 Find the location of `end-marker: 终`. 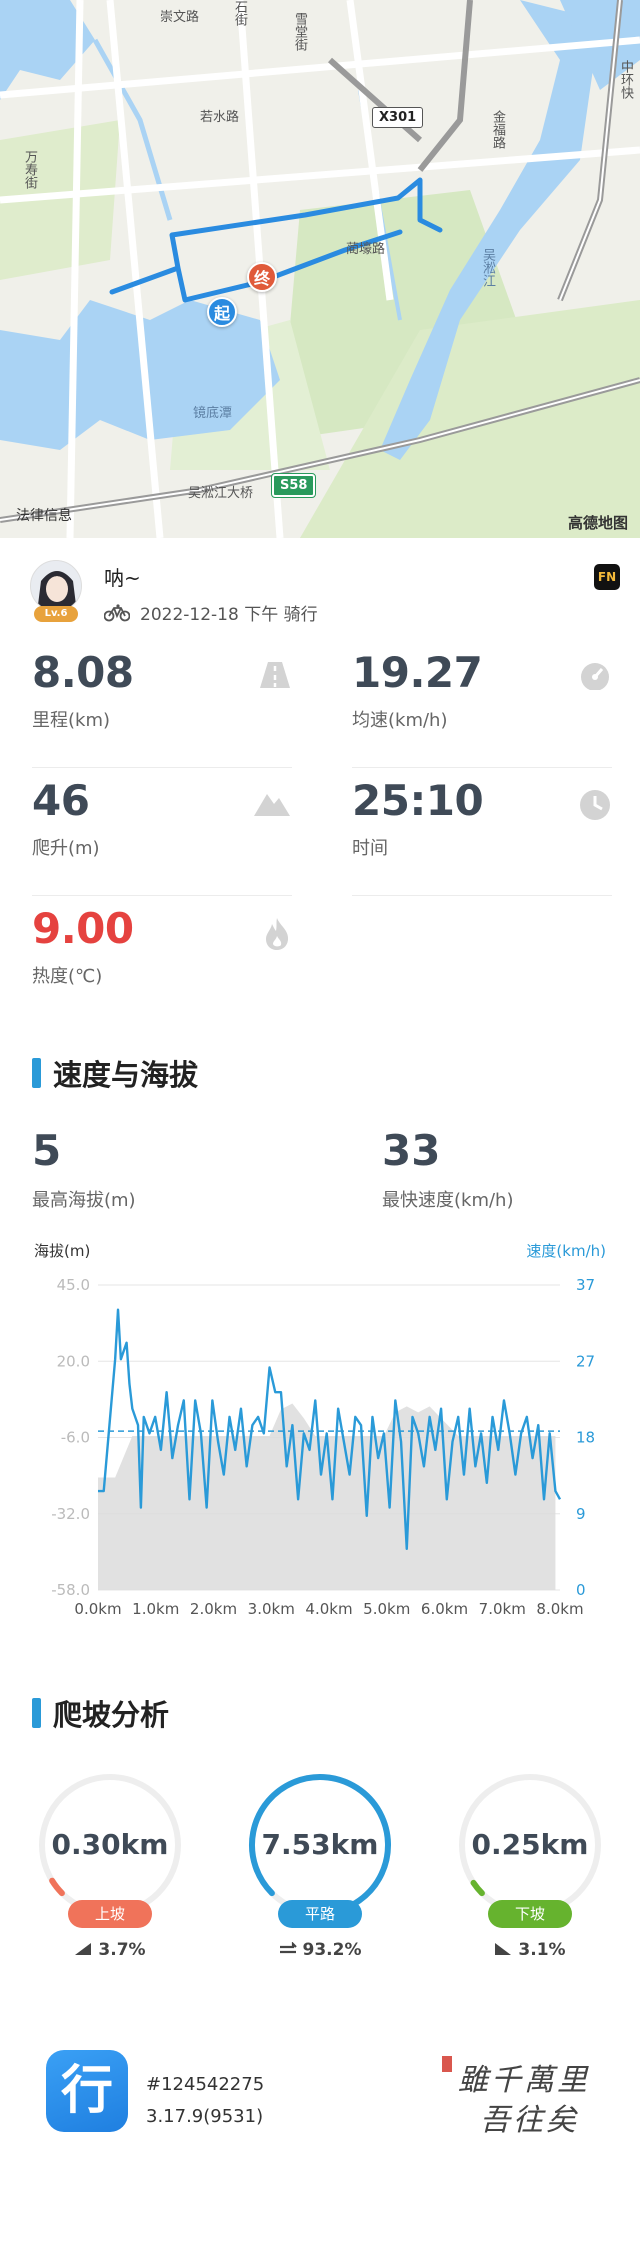

end-marker: 终 is located at coordinates (262, 277).